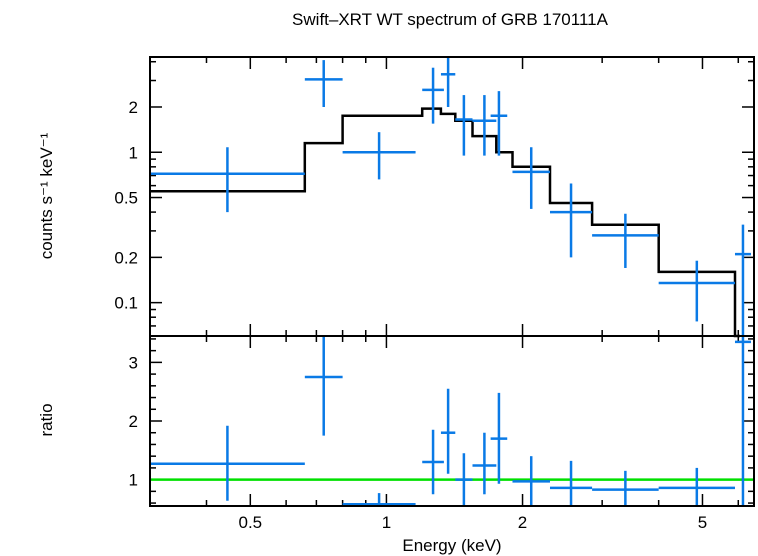 The image size is (758, 556). Describe the element at coordinates (133, 362) in the screenshot. I see `ratio-y-tick-label: 3` at that location.